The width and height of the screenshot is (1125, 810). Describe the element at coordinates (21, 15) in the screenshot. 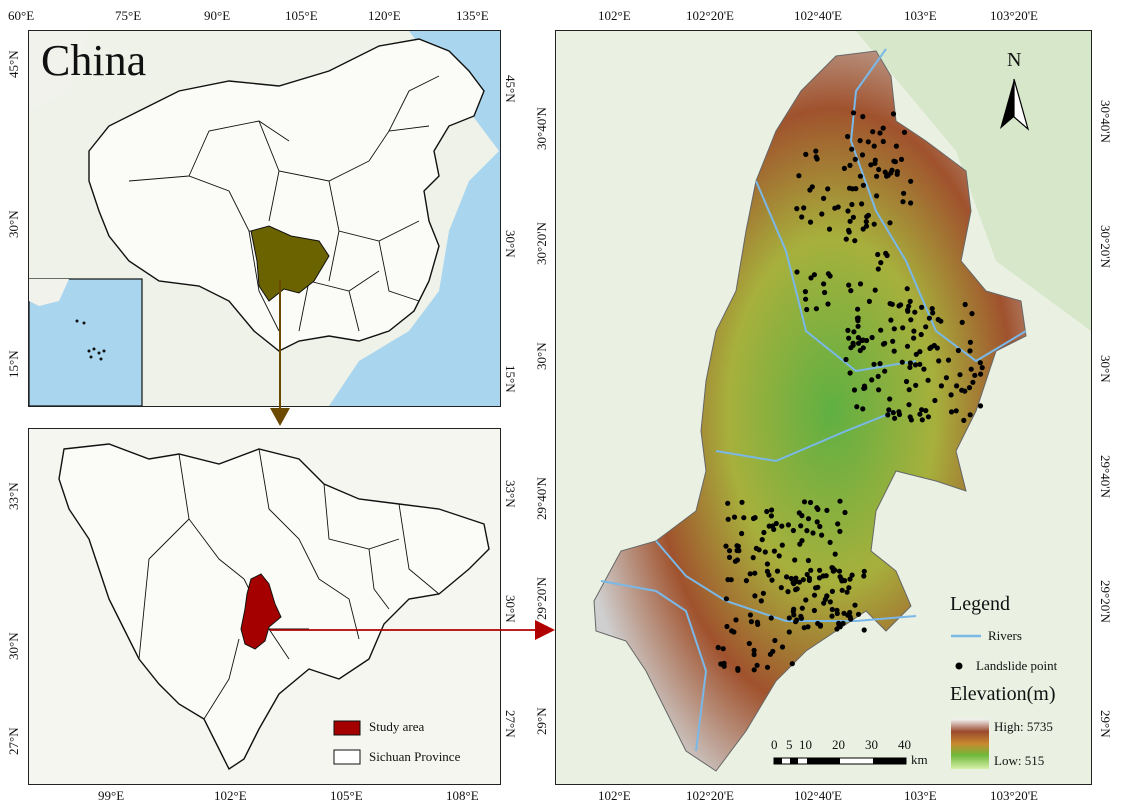

I see `china-lon-60: 60°E` at that location.